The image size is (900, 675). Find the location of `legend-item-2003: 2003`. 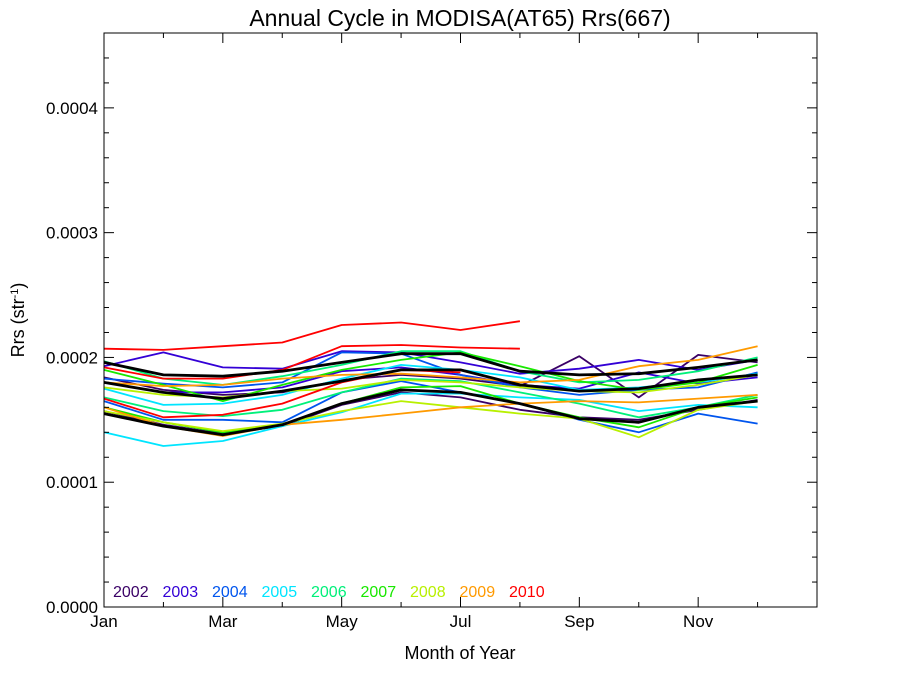

legend-item-2003: 2003 is located at coordinates (181, 592).